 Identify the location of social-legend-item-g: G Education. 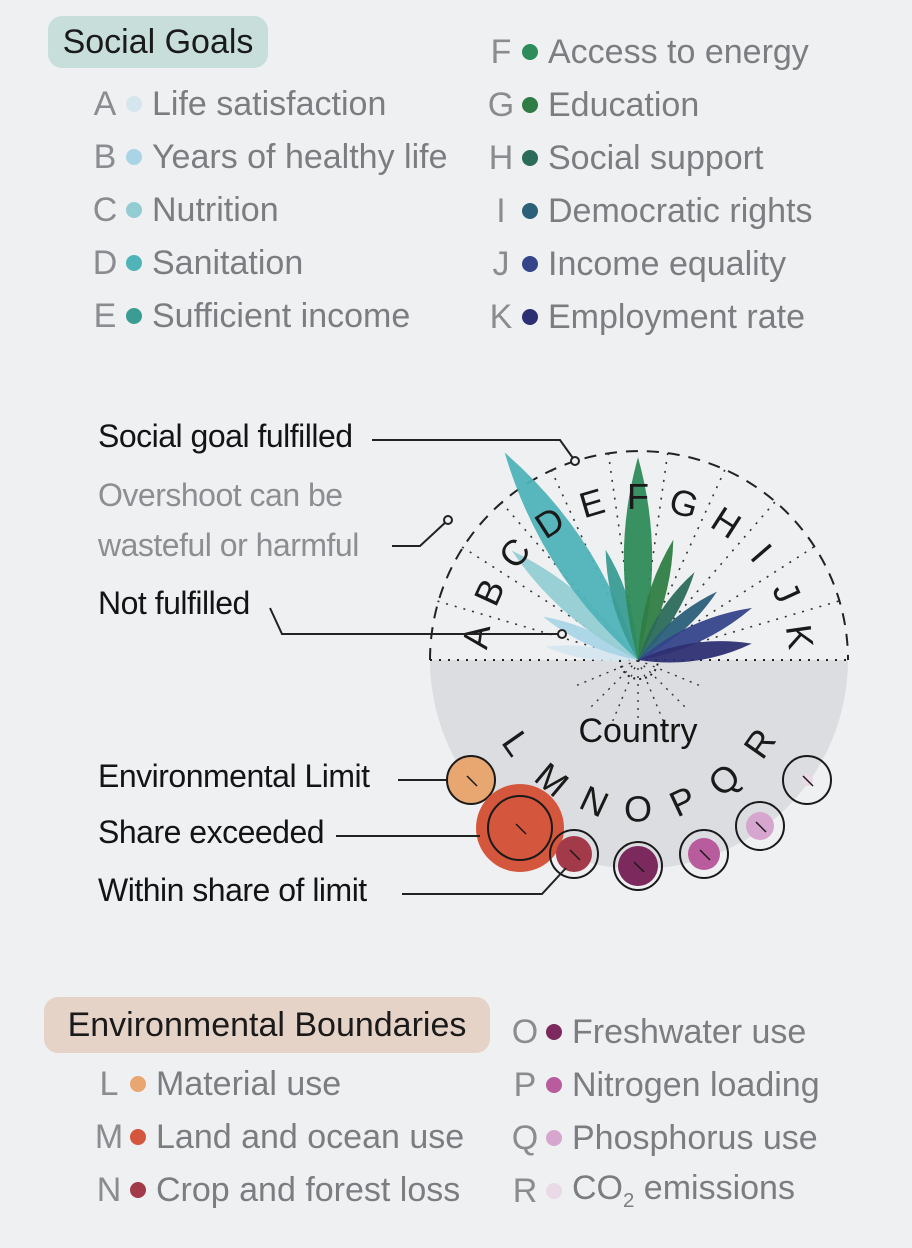
(592, 105).